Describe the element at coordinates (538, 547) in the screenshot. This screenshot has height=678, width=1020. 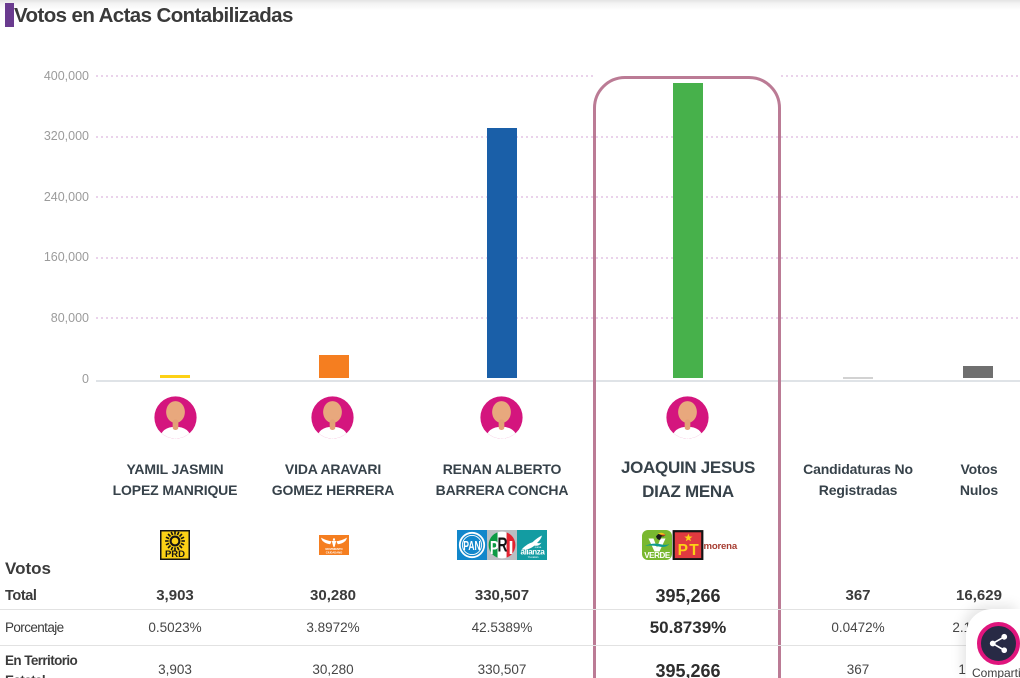
I see `svg-text: nueva` at that location.